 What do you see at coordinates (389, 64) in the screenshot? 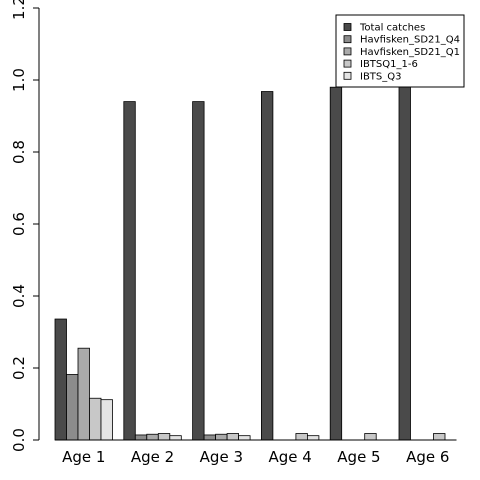
I see `legend-entry: IBTSQ1_1-6` at bounding box center [389, 64].